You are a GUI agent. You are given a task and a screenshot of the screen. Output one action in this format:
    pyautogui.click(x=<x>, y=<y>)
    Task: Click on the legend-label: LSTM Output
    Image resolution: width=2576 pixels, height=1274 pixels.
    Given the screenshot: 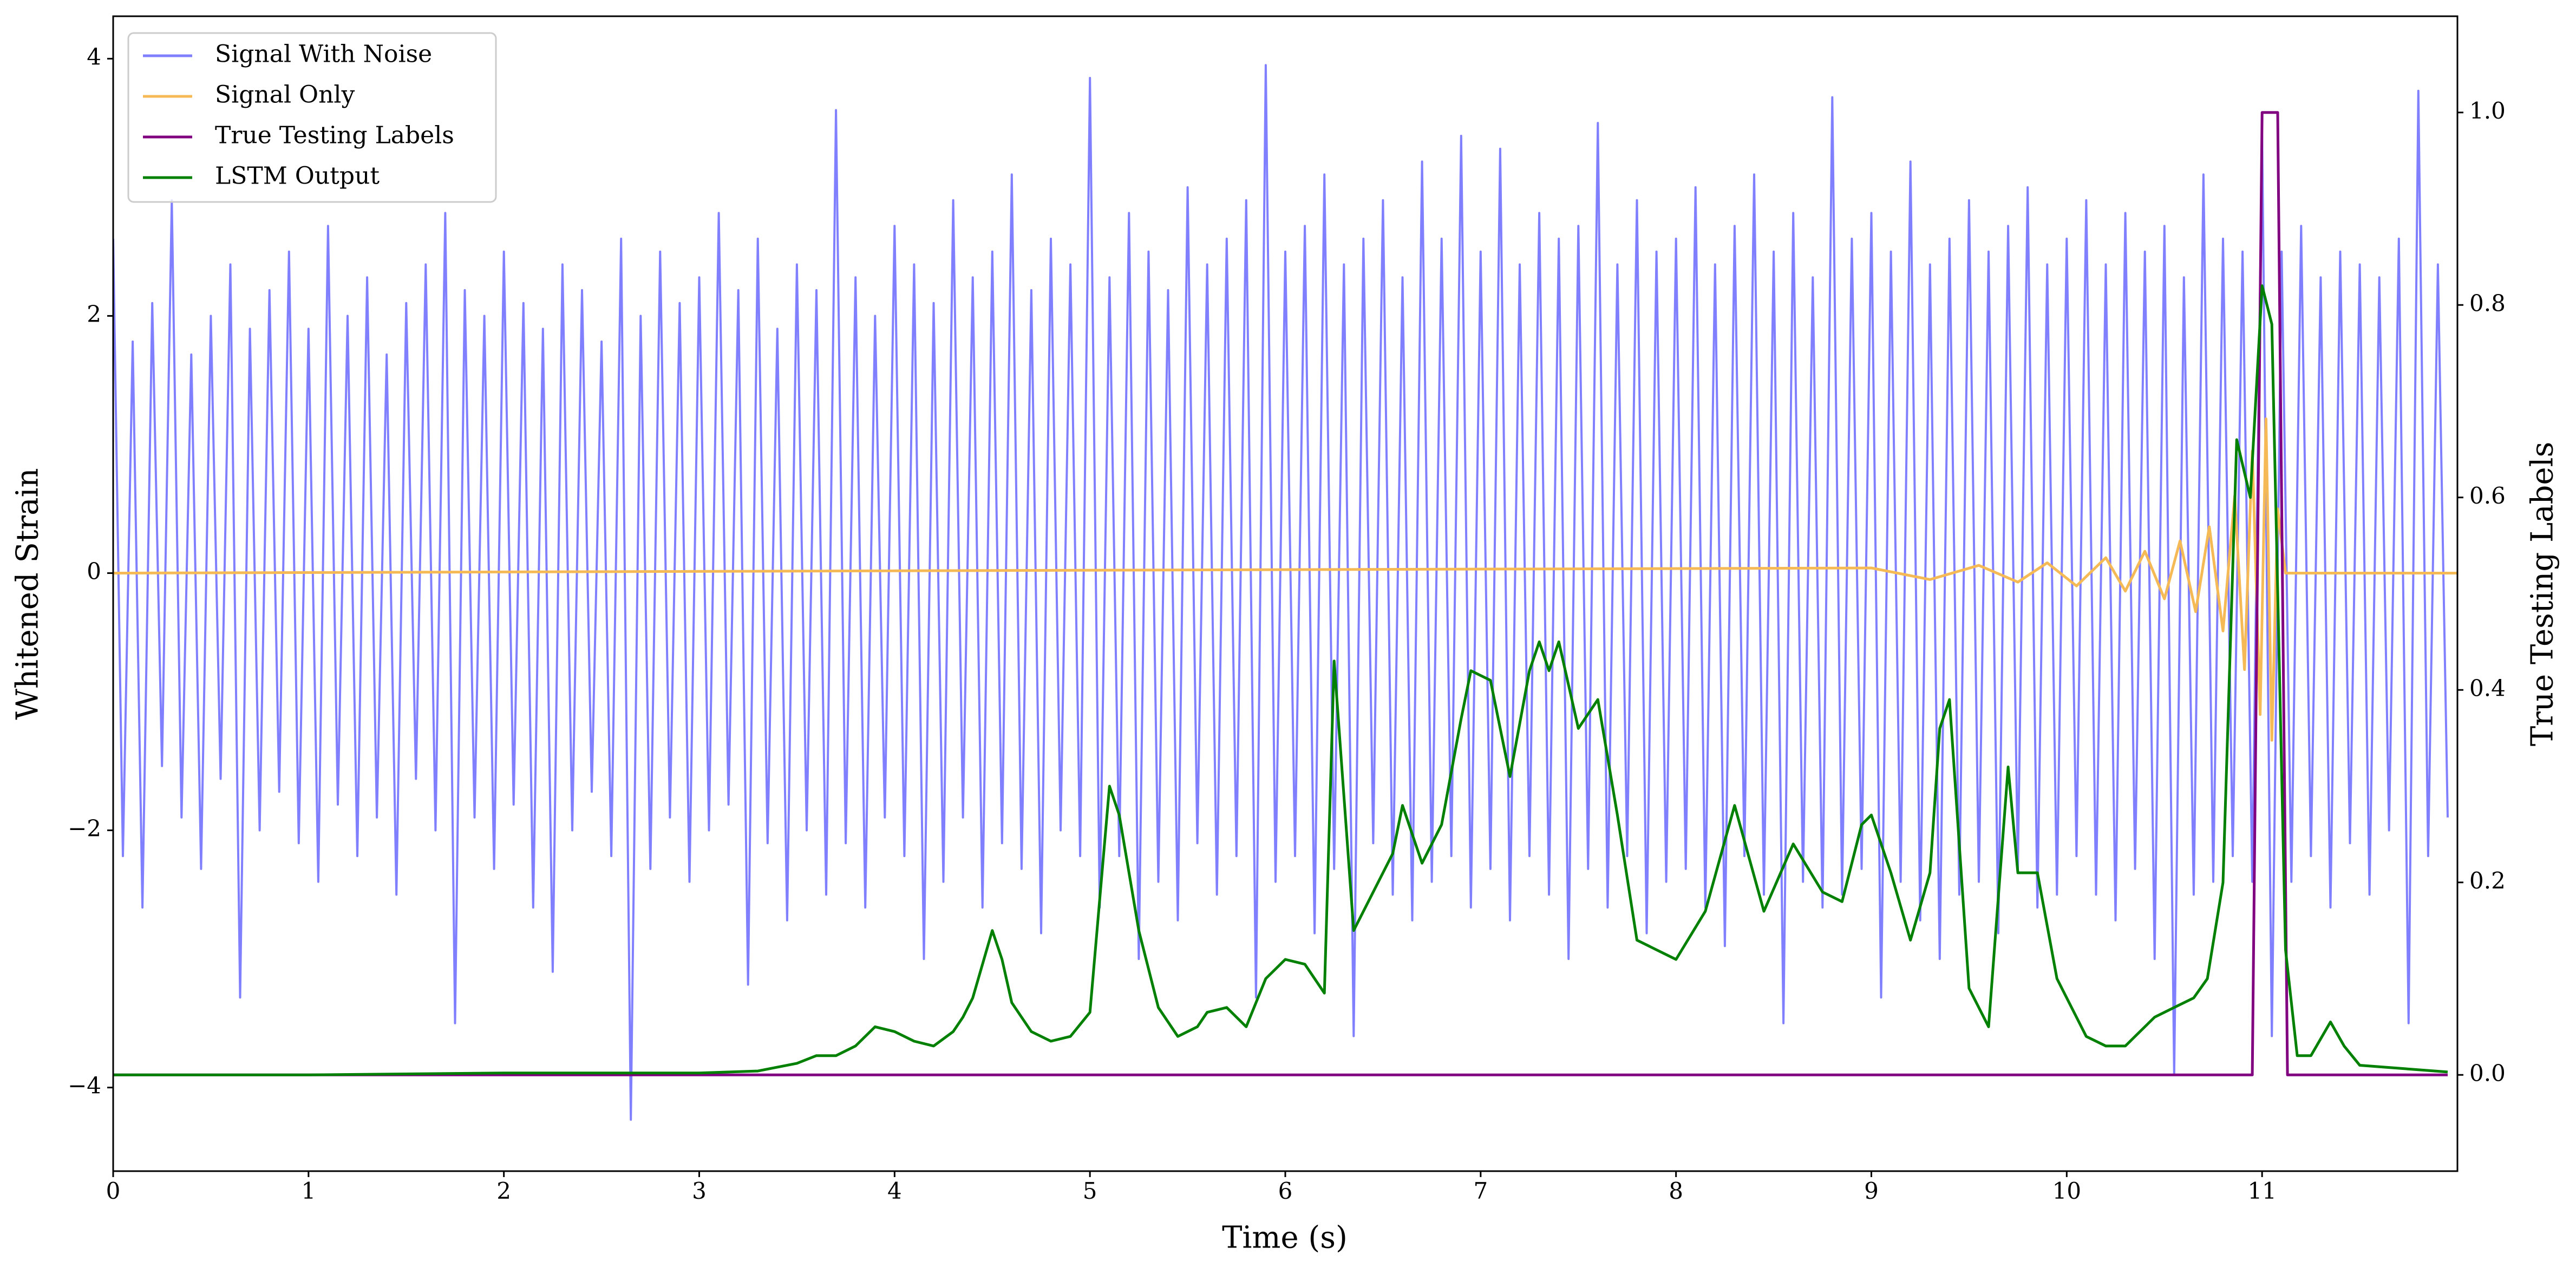 What is the action you would take?
    pyautogui.click(x=297, y=176)
    